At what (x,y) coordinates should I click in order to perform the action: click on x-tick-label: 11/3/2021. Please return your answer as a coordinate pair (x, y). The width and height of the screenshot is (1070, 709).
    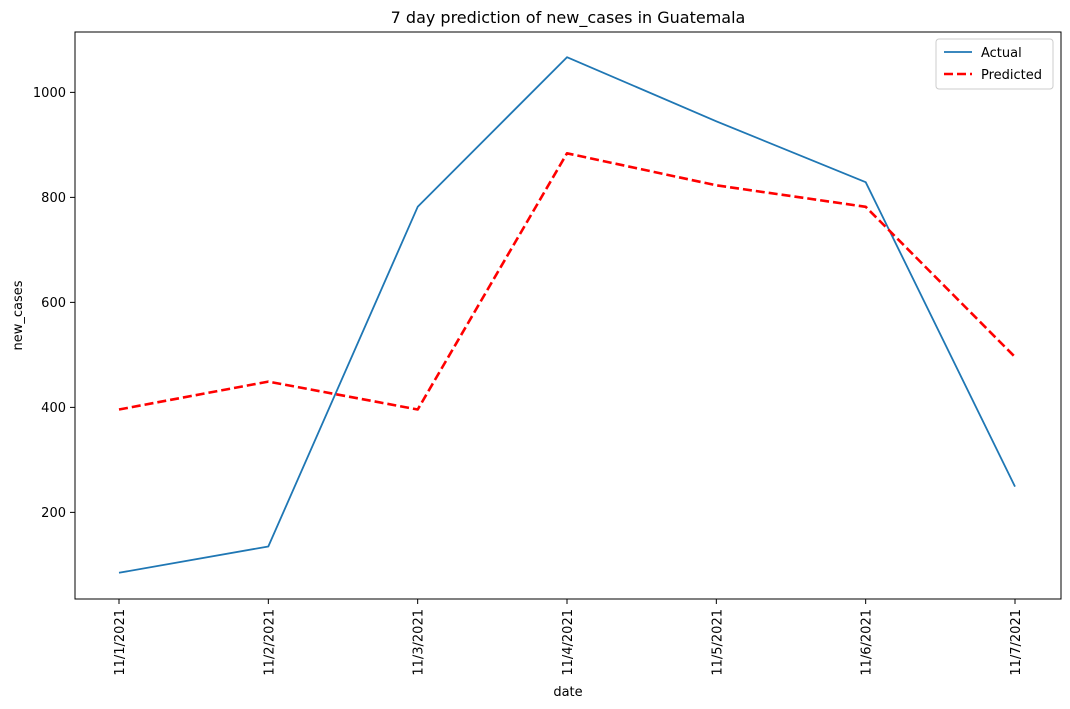
    Looking at the image, I should click on (419, 642).